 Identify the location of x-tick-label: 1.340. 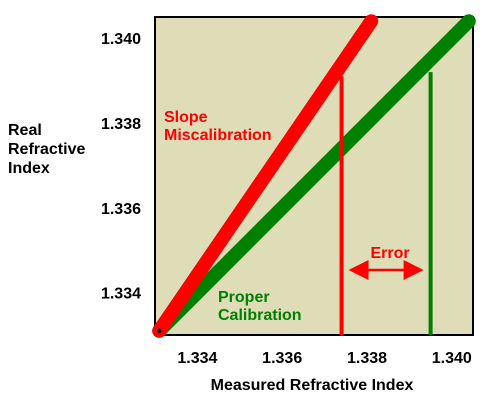
(452, 358).